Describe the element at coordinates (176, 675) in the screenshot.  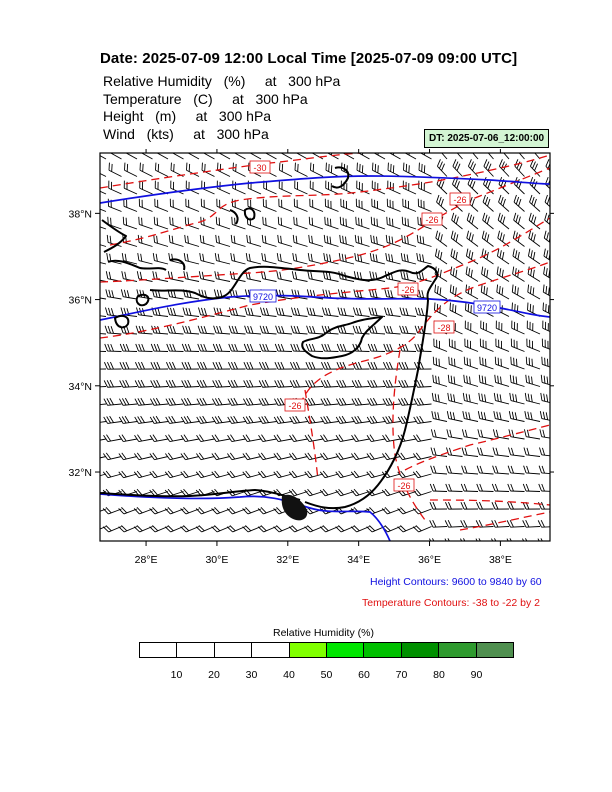
I see `colorbar-label: 10` at that location.